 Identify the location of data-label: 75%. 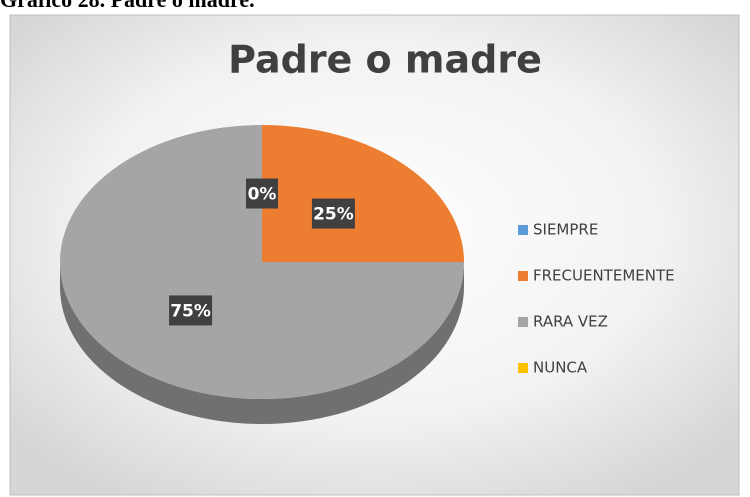
(190, 311).